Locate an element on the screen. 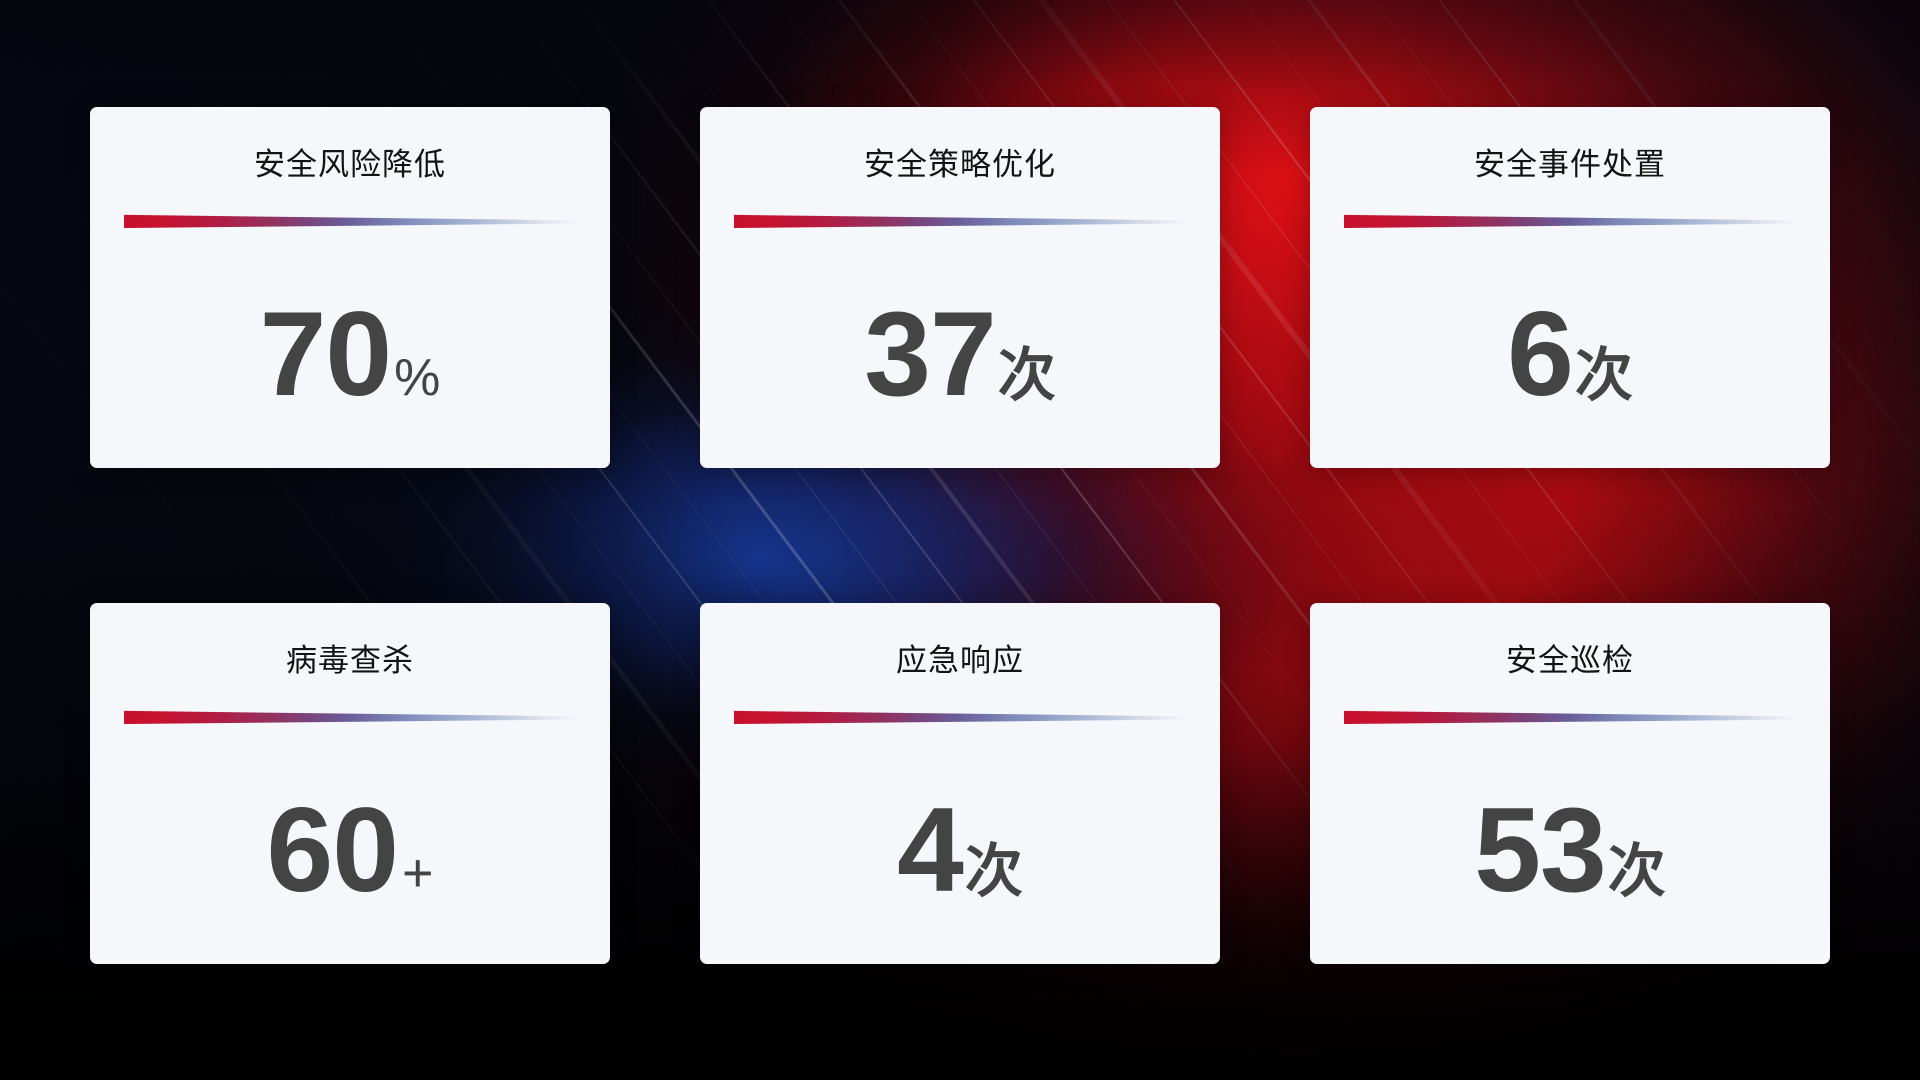 This screenshot has width=1920, height=1080. metric-card-value: 70% is located at coordinates (350, 354).